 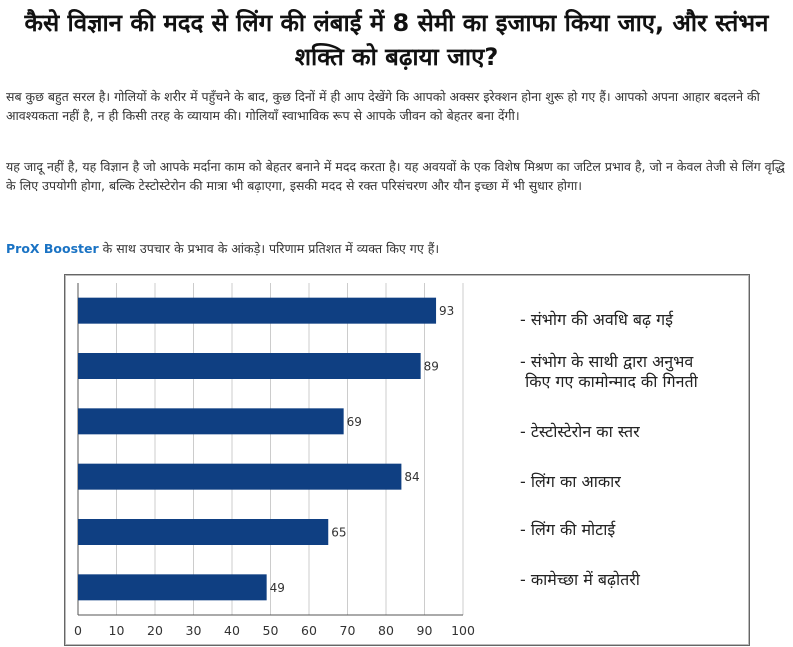 I want to click on x-tick-label: 10, so click(x=117, y=630).